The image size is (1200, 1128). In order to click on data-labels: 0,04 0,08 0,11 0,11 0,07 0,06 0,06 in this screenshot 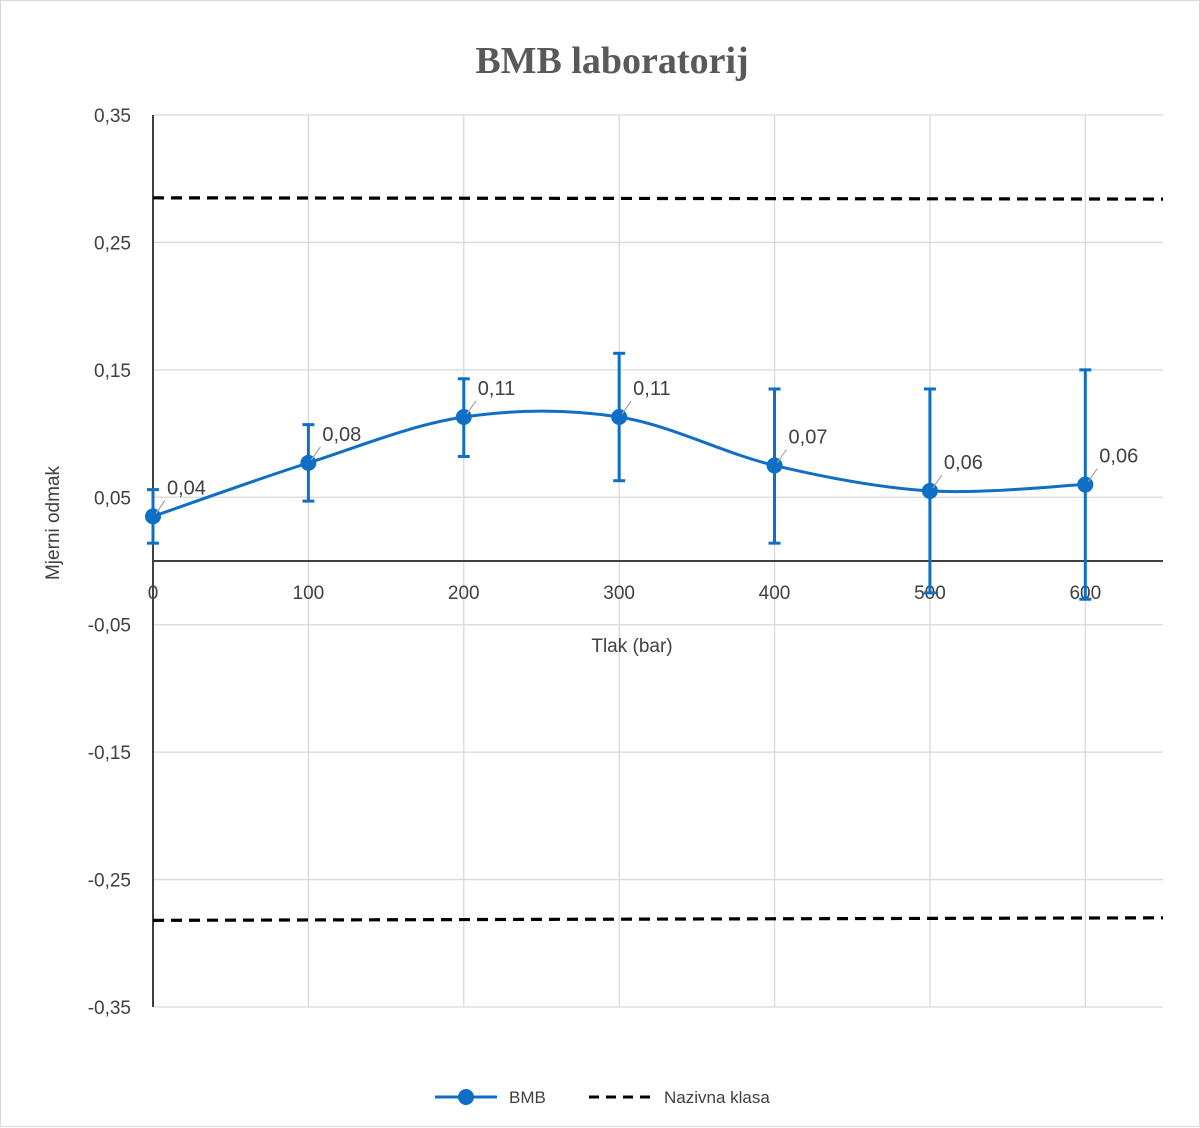, I will do `click(646, 446)`.